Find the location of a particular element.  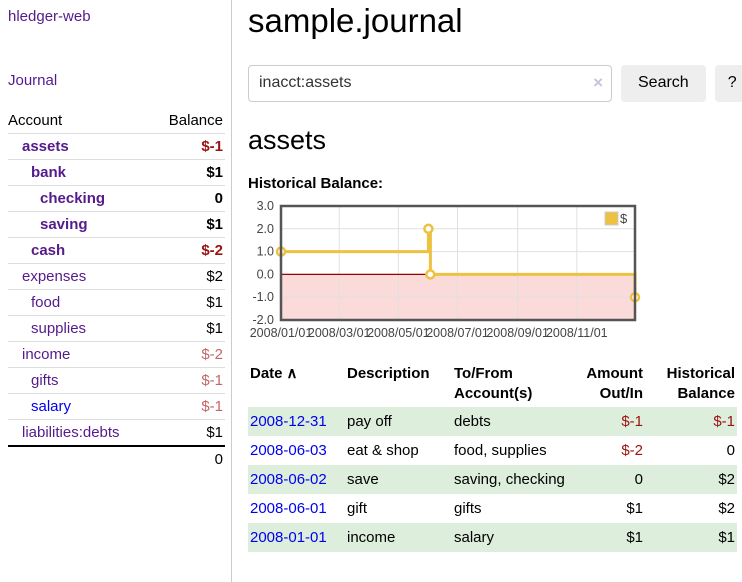

column-header-balance: Historical Balance is located at coordinates (700, 383).